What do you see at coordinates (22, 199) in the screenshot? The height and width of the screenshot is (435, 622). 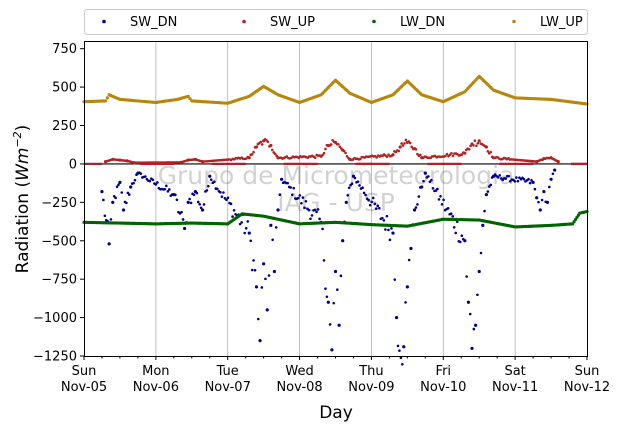 I see `y-axis-label: Radiation (Wm−2)` at bounding box center [22, 199].